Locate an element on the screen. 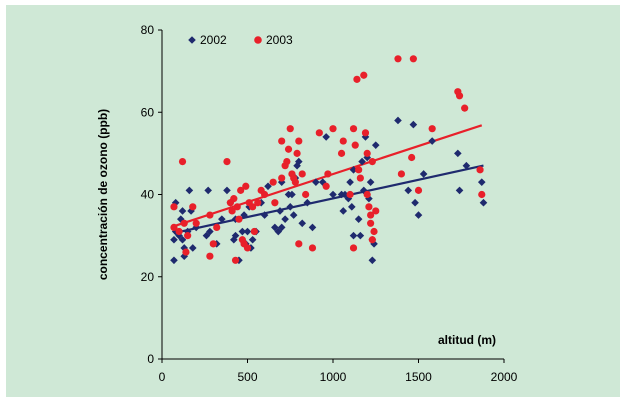 The width and height of the screenshot is (627, 403). x-tick-label: 0 is located at coordinates (162, 377).